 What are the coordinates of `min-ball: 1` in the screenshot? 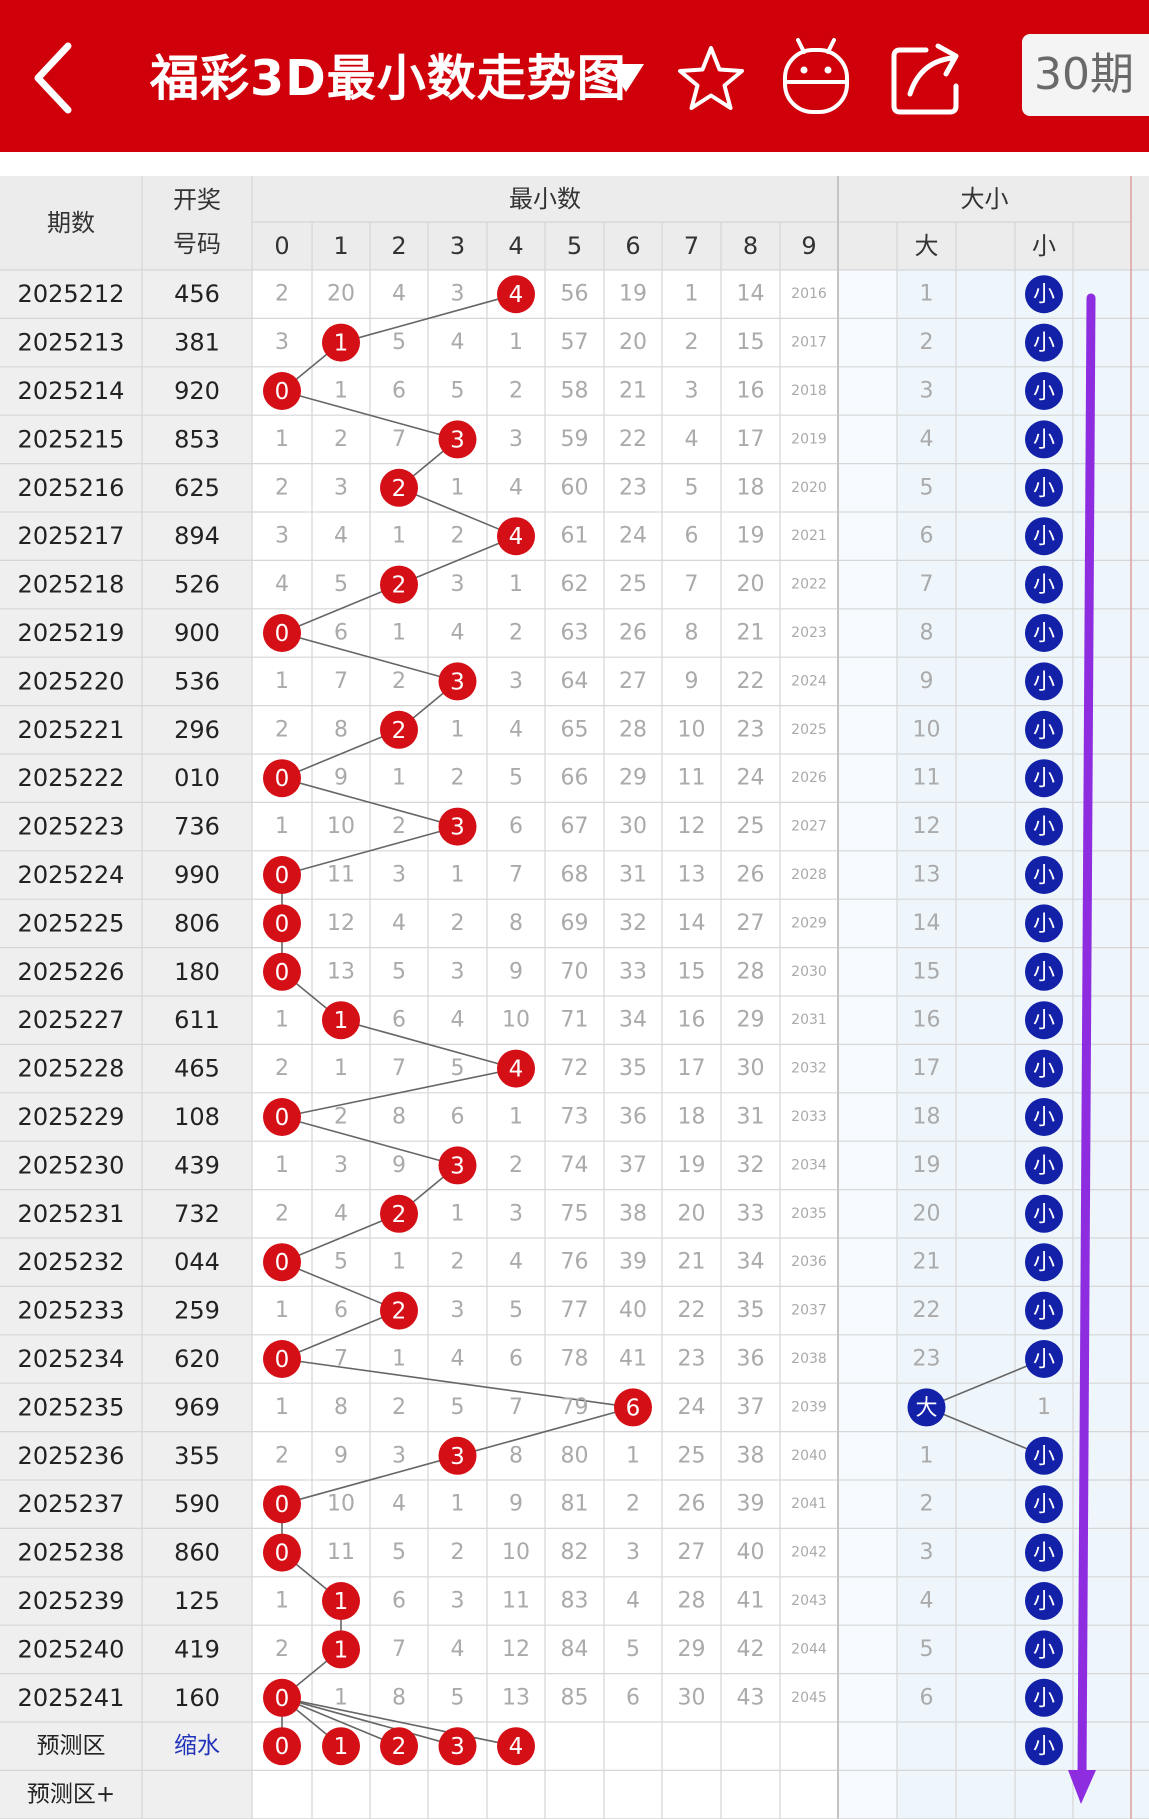 It's located at (341, 342).